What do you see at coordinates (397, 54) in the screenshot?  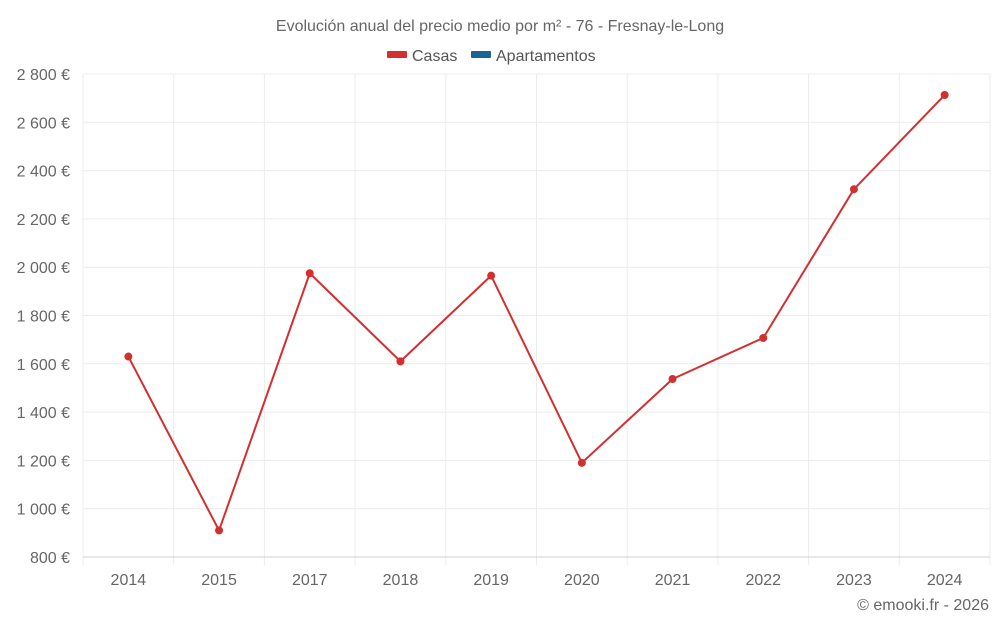 I see `legend-swatch-casas` at bounding box center [397, 54].